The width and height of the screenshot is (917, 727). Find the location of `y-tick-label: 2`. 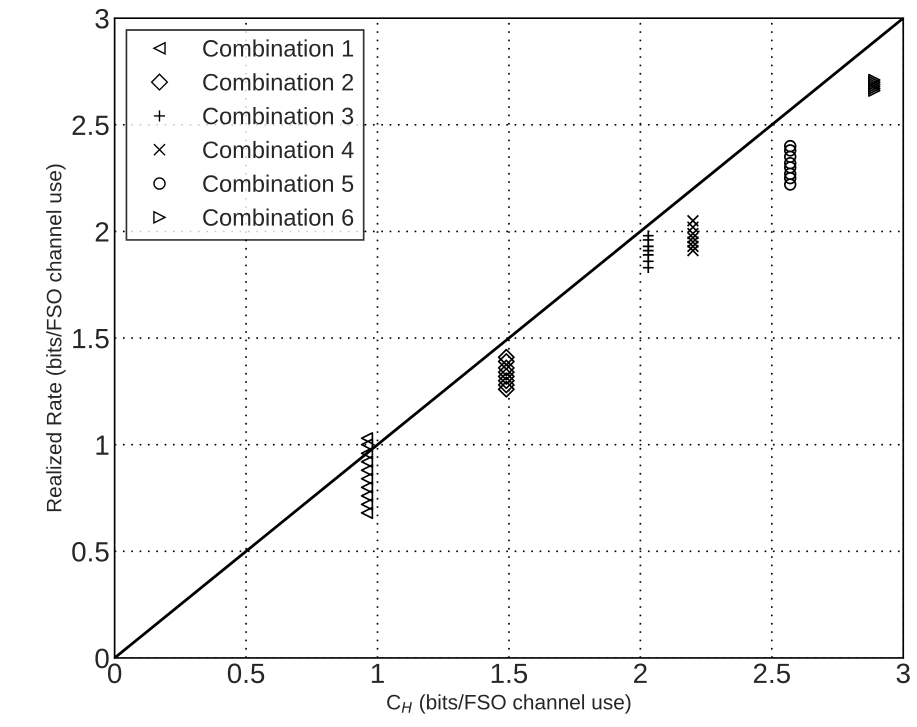

y-tick-label: 2 is located at coordinates (102, 232).